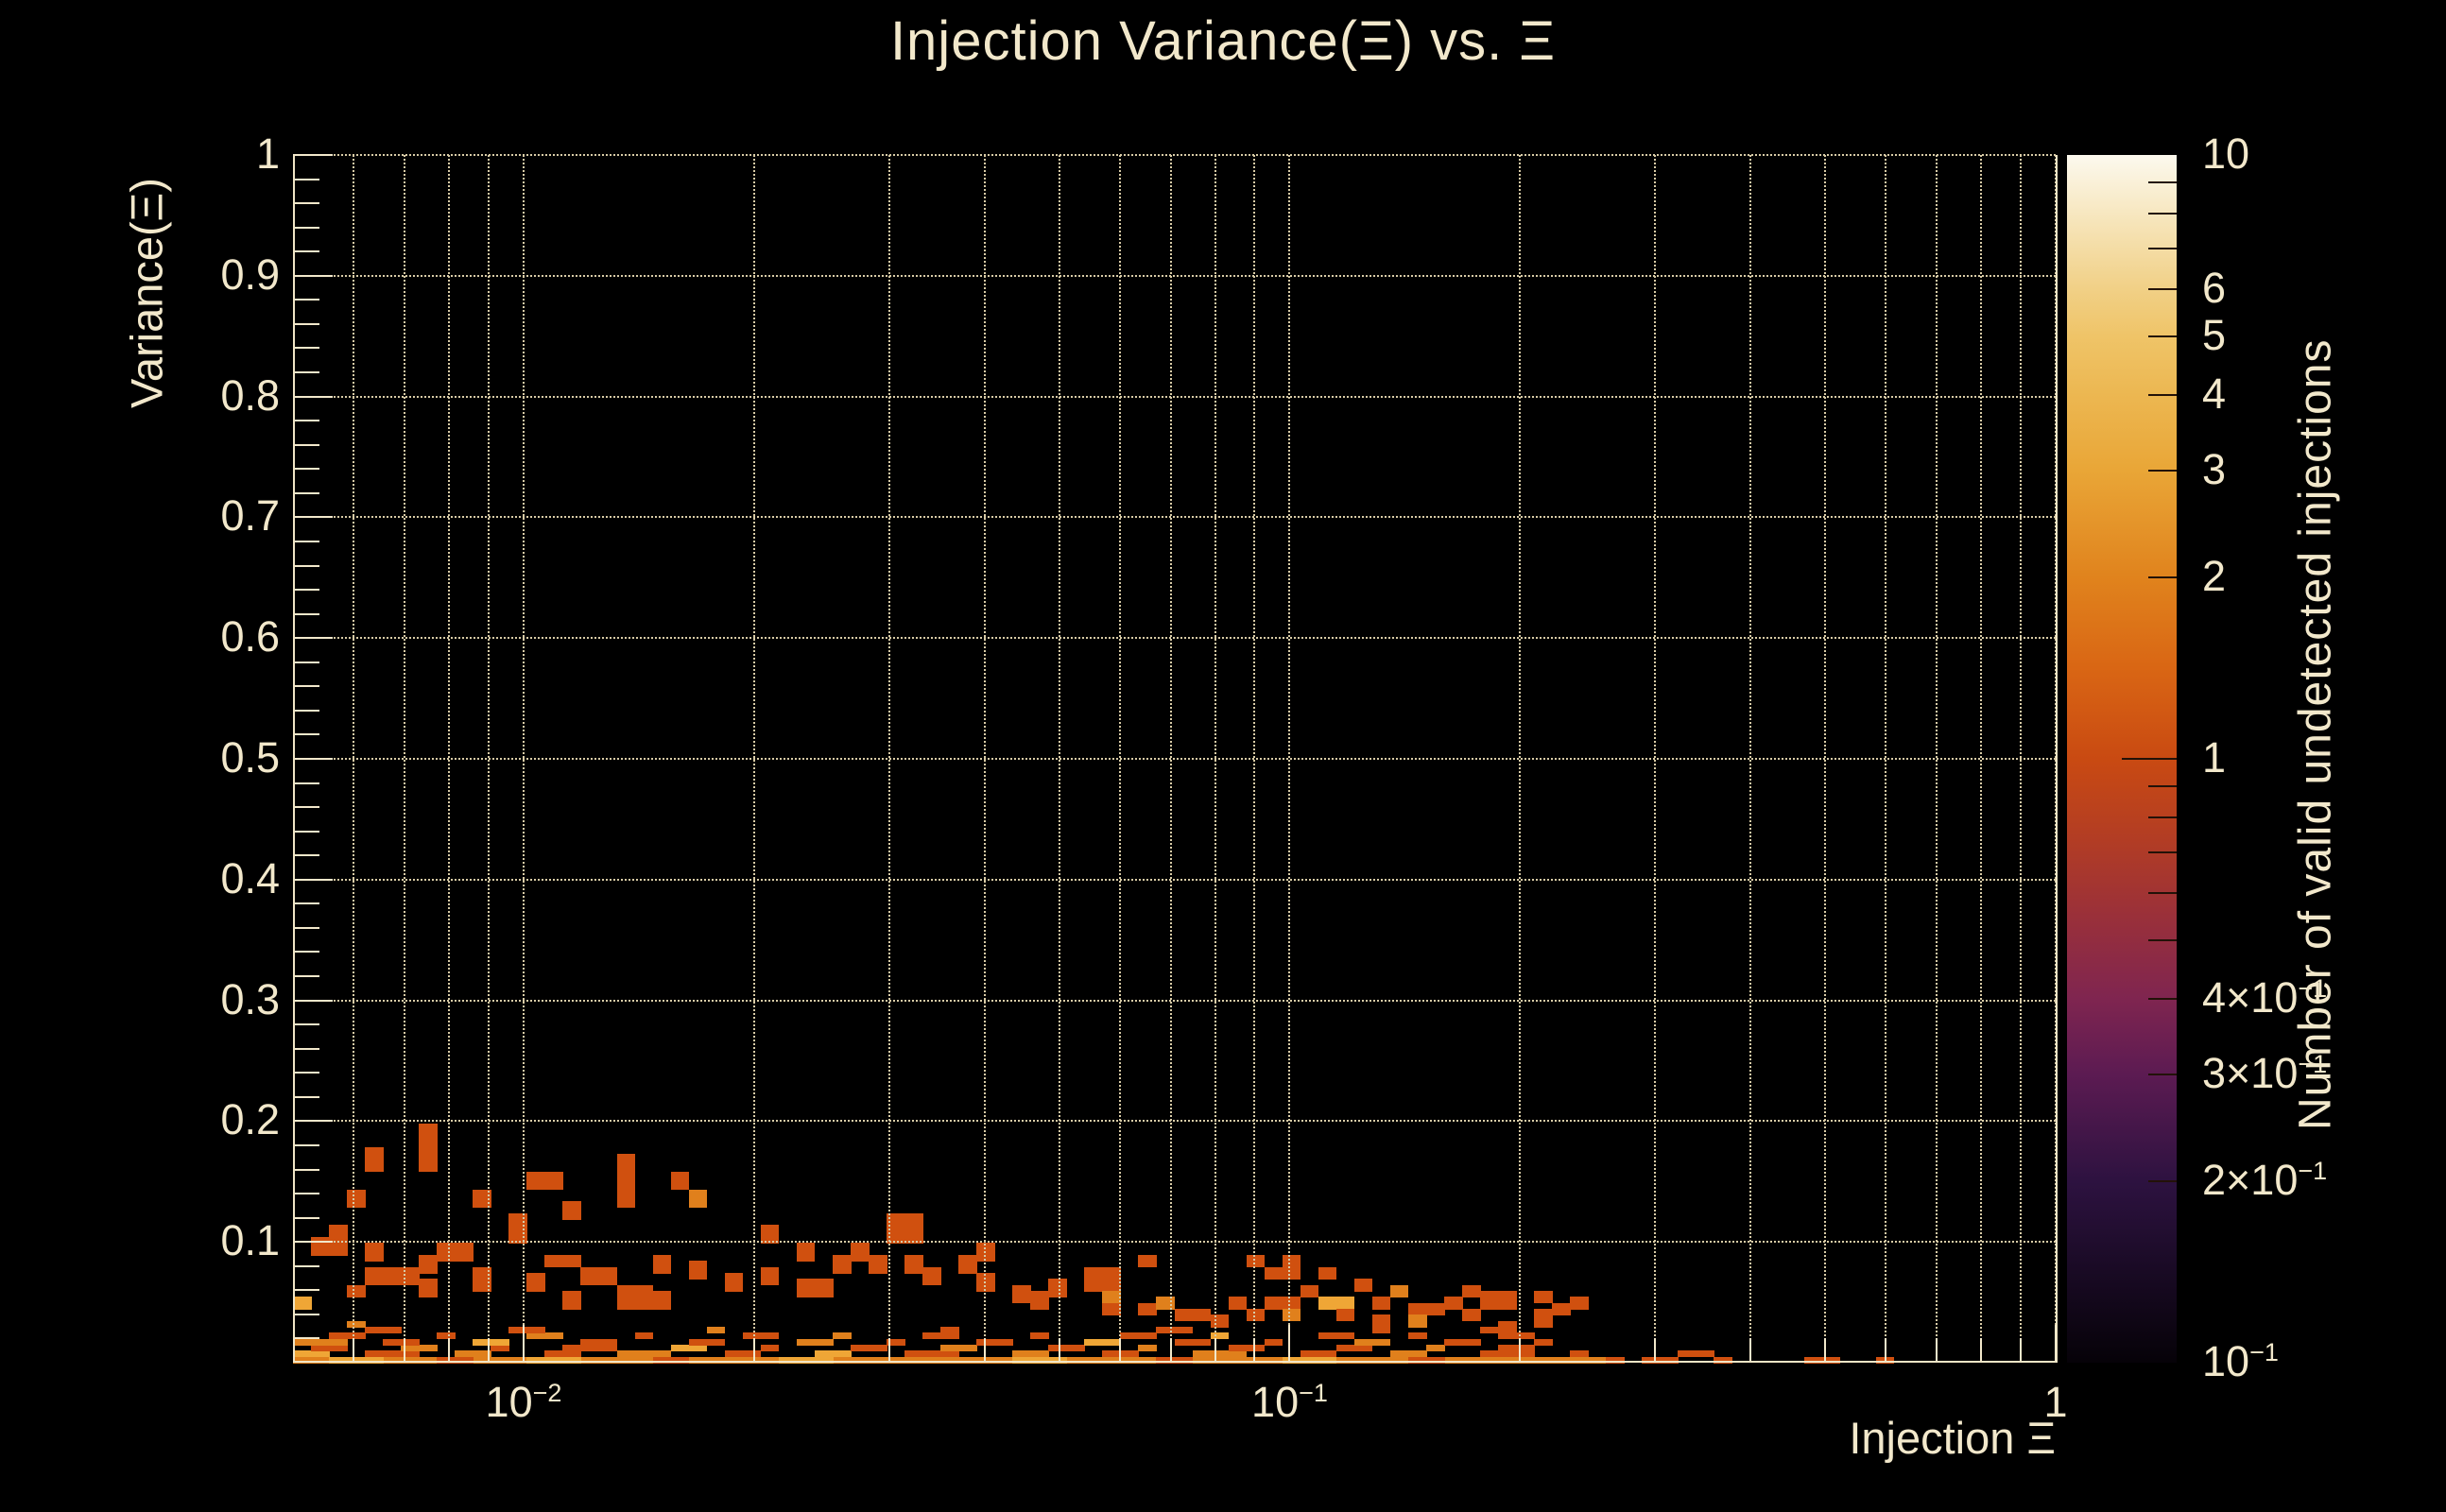 This screenshot has height=1512, width=2446. I want to click on colorbar-tick-label: 6, so click(2214, 287).